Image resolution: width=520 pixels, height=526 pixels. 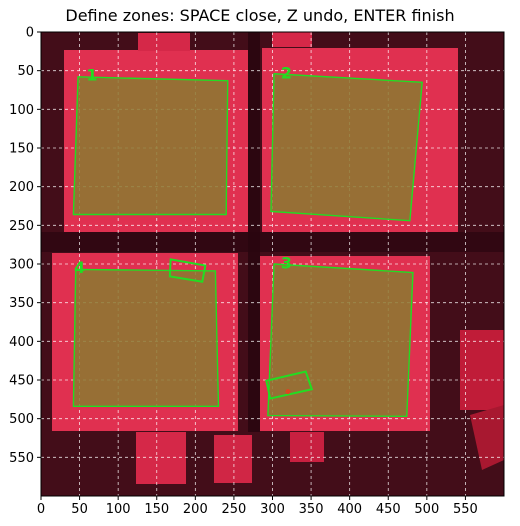 I want to click on x-tick-label: 300, so click(x=272, y=509).